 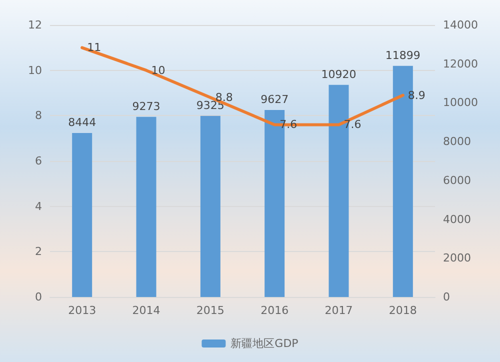 What do you see at coordinates (402, 310) in the screenshot?
I see `x-tick-label: 2018` at bounding box center [402, 310].